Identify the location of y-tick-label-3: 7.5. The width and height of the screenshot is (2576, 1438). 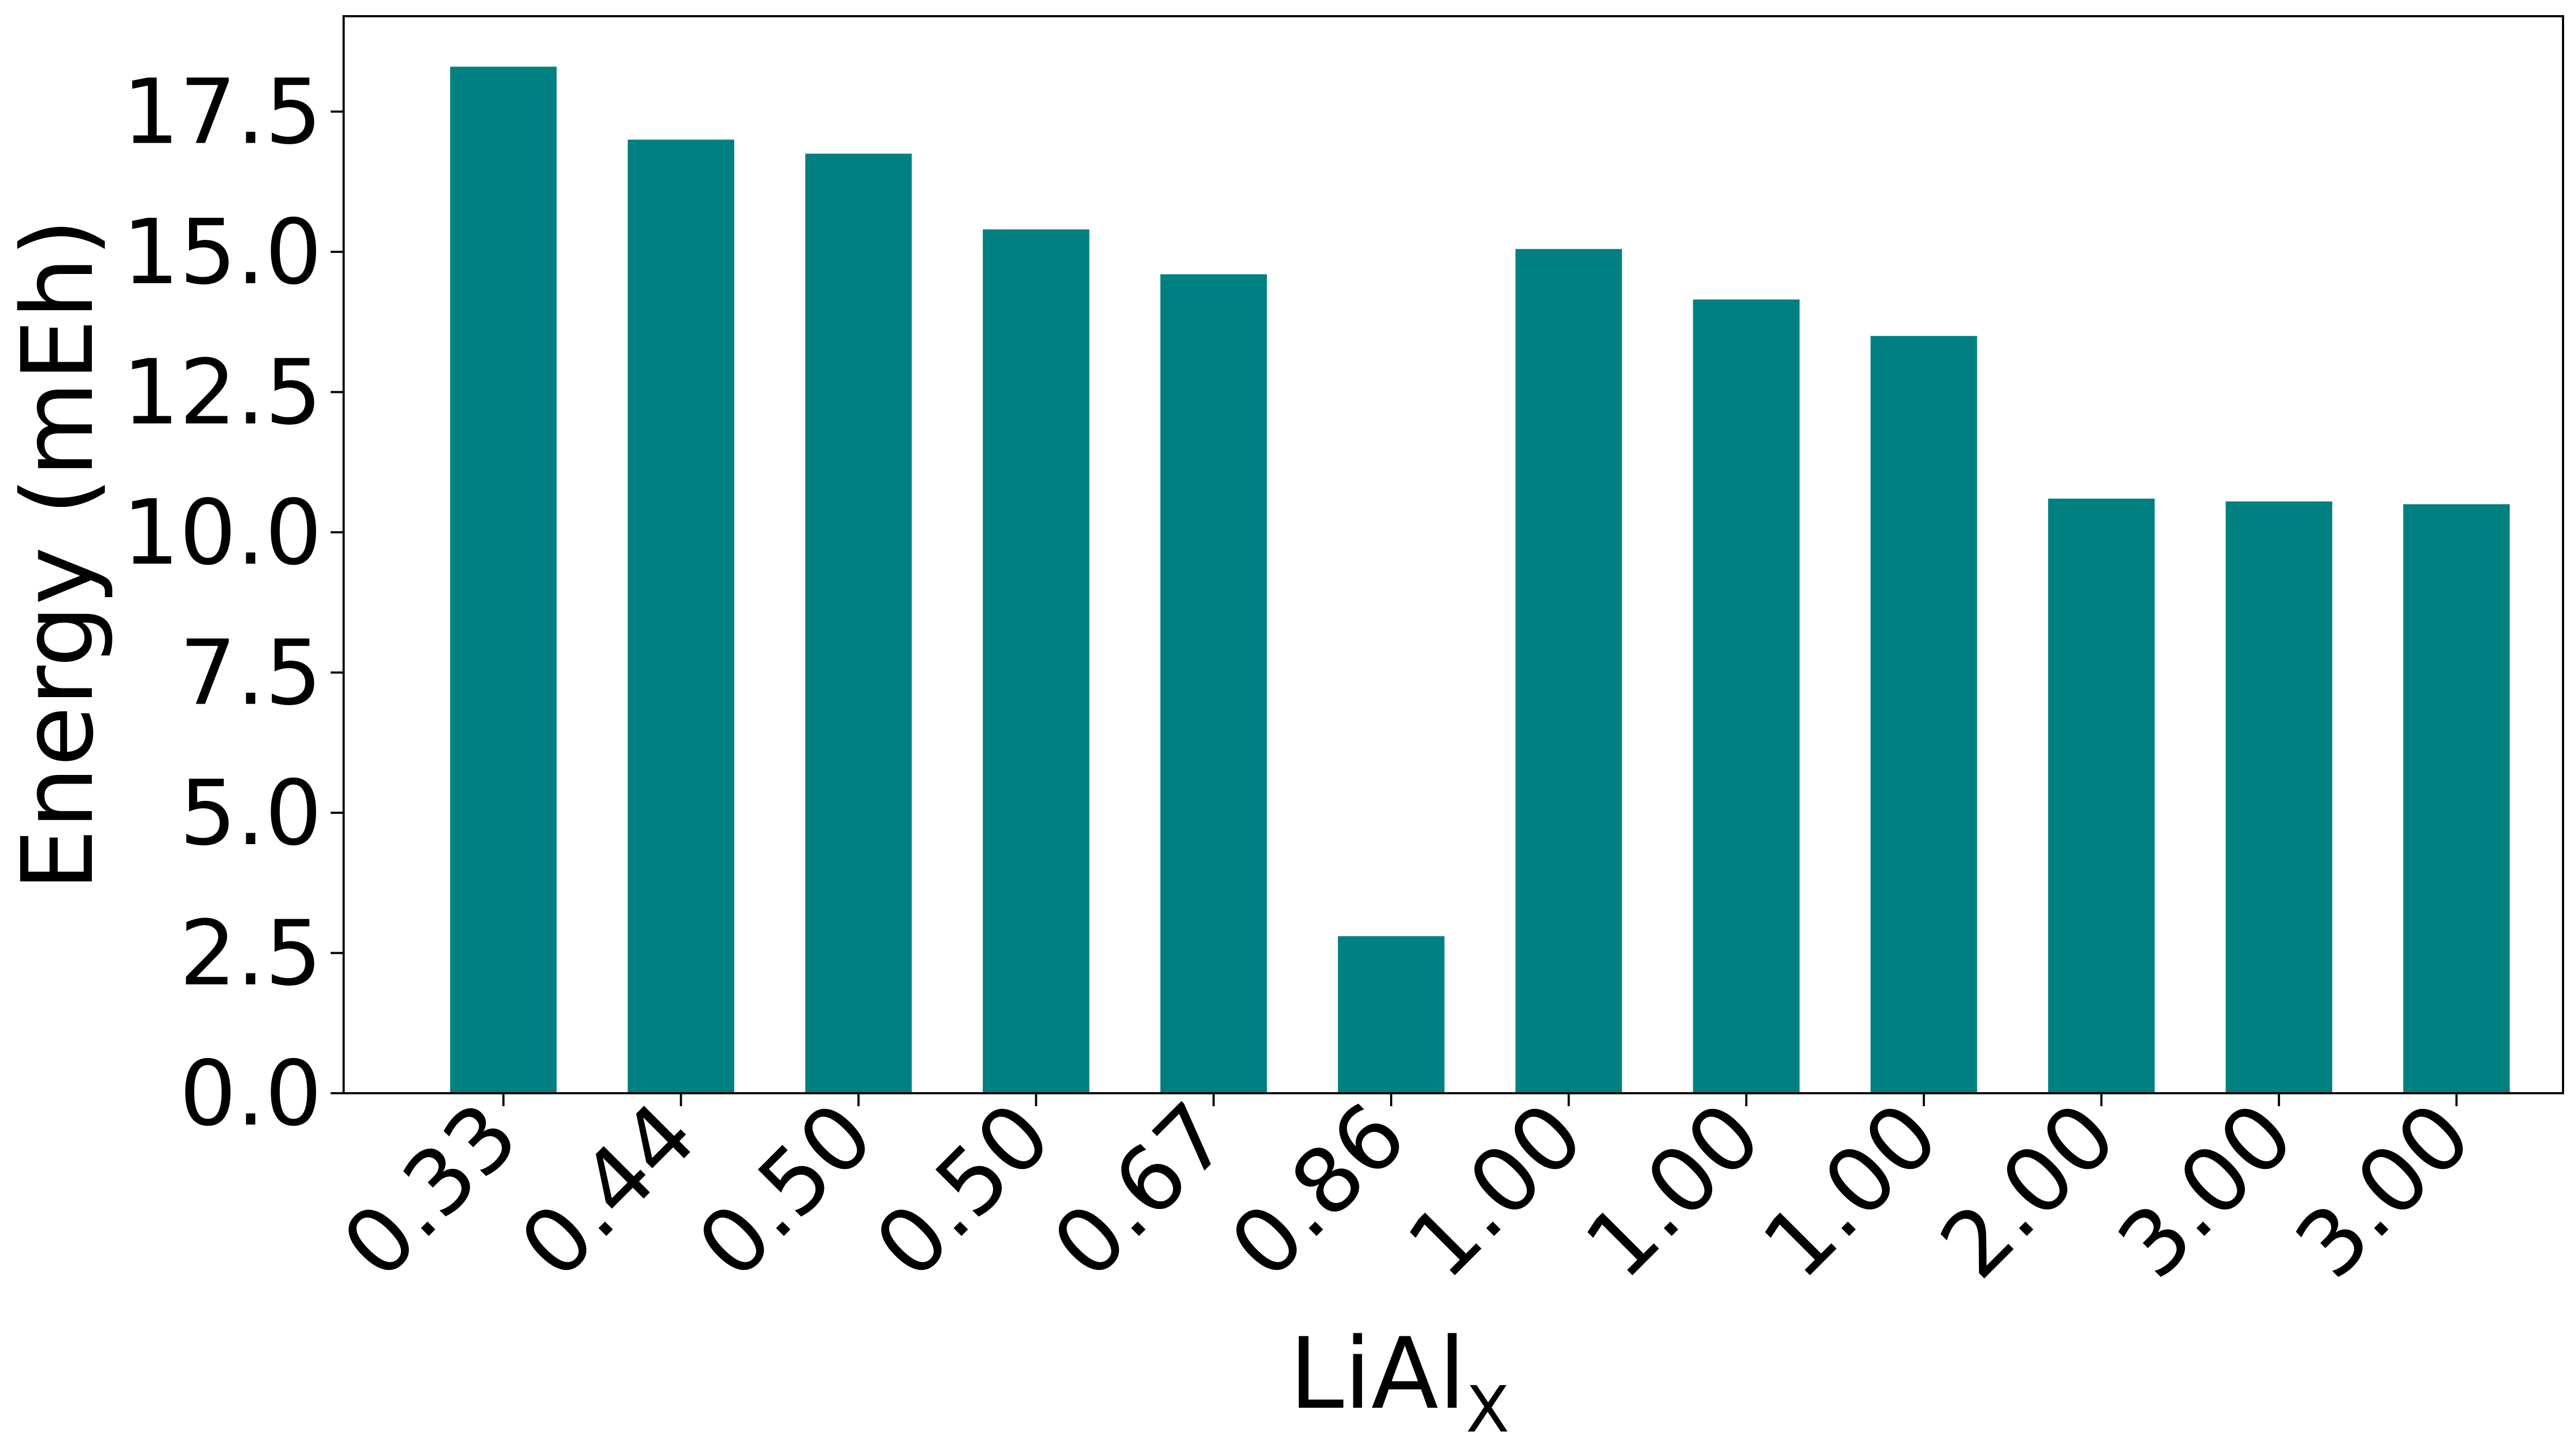
(250, 673).